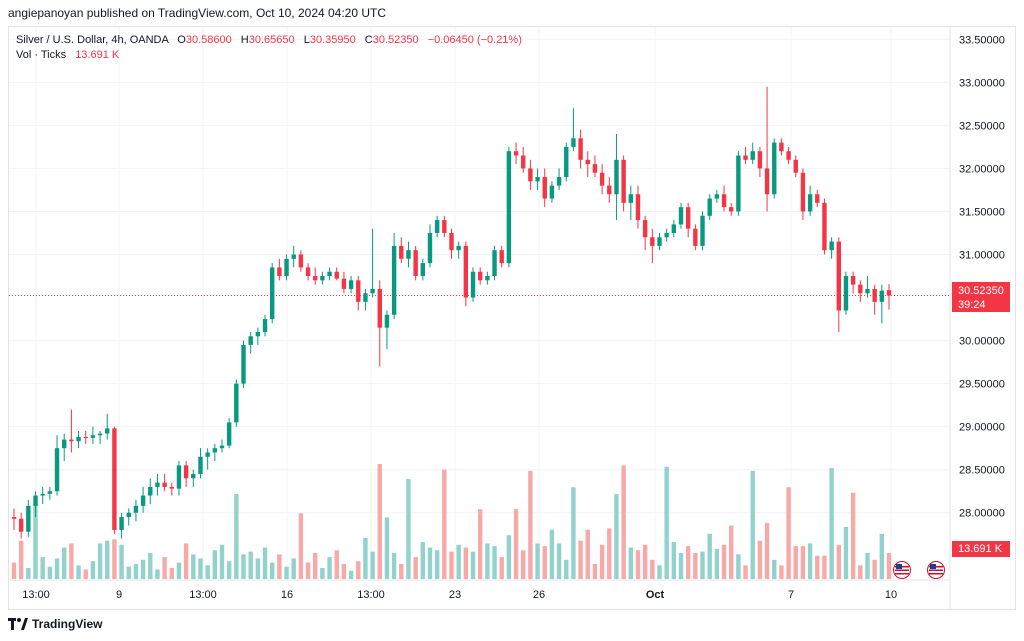  I want to click on open-value: 30.58600, so click(208, 40).